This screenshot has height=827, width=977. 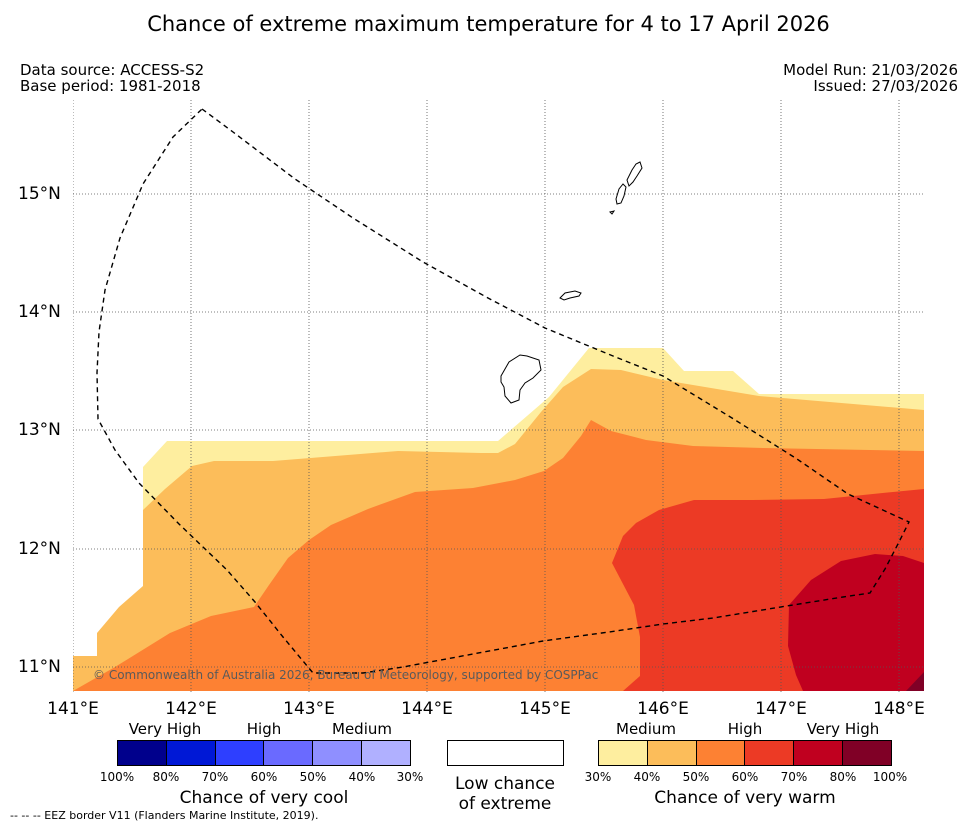 What do you see at coordinates (112, 70) in the screenshot?
I see `data-source: Data source: ACCESS-S2` at bounding box center [112, 70].